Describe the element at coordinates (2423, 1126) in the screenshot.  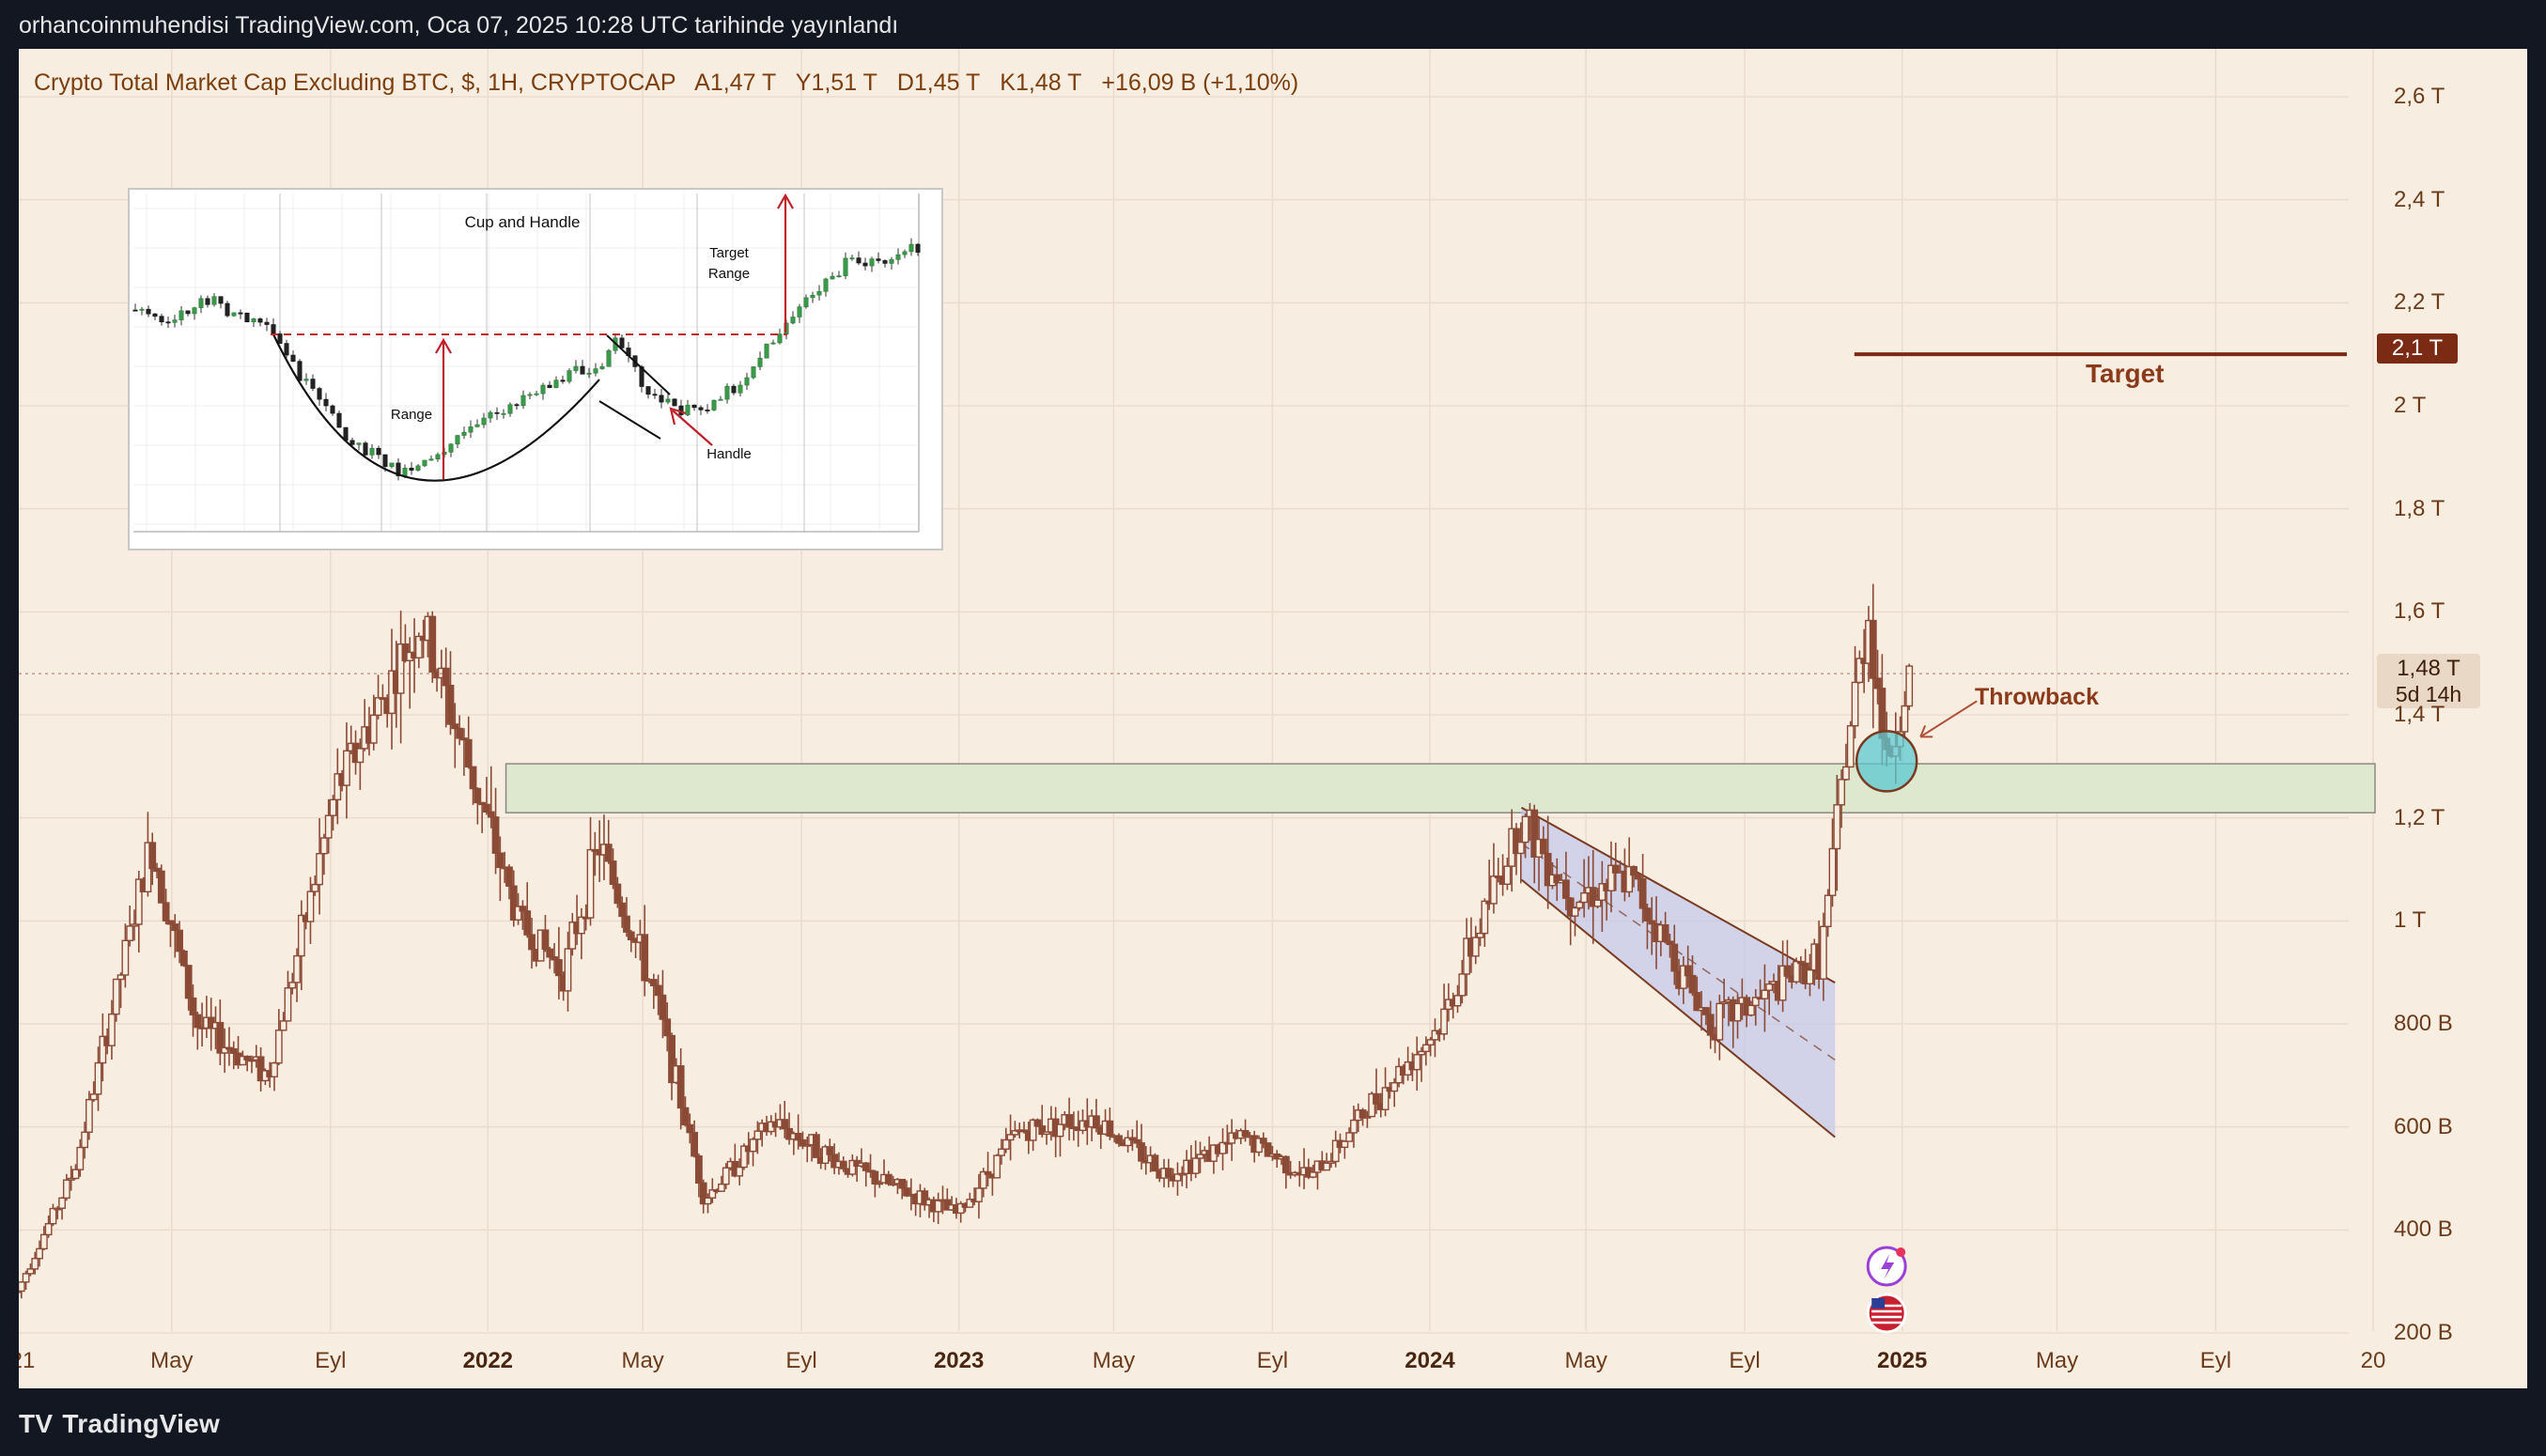
I see `y-tick-label: 600 B` at that location.